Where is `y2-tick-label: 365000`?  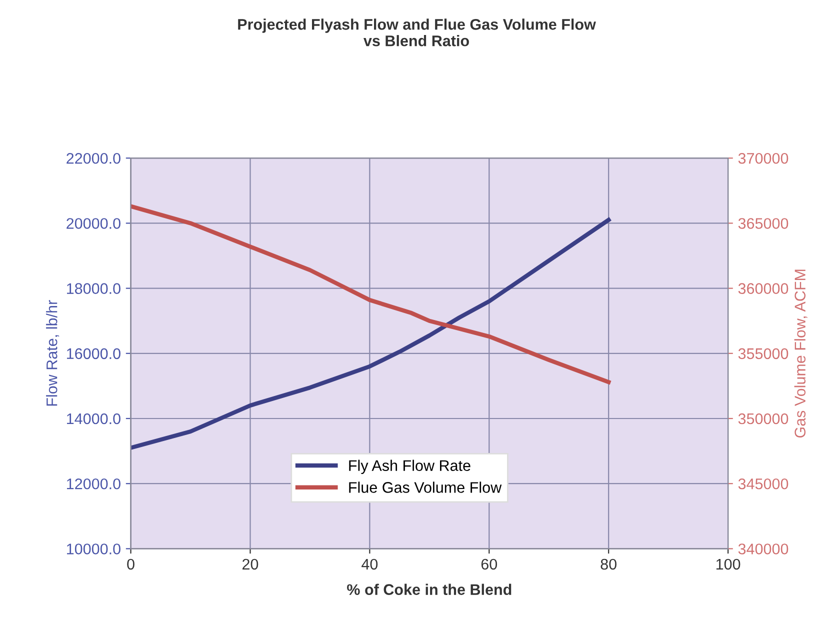
y2-tick-label: 365000 is located at coordinates (763, 223).